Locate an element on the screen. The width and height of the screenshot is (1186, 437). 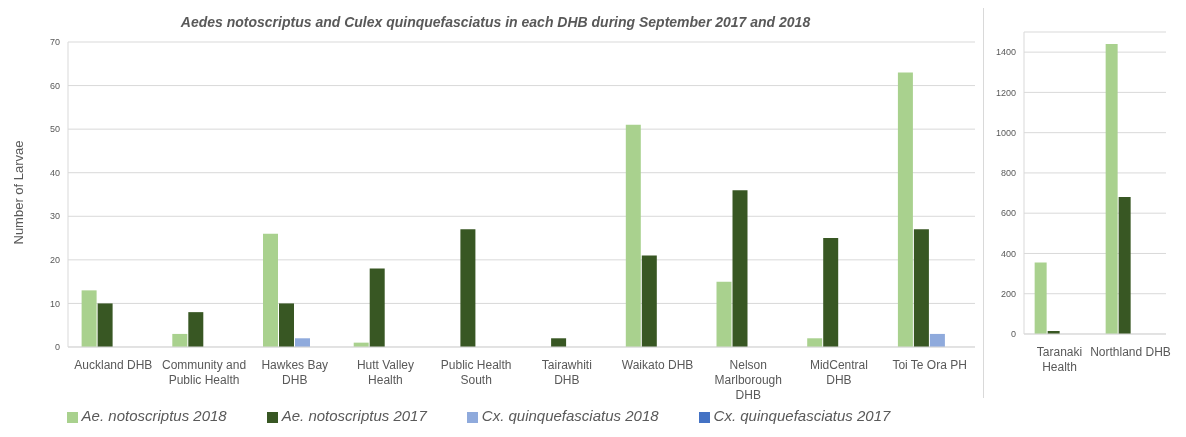
x-tick-label: Auckland DHB is located at coordinates (113, 365).